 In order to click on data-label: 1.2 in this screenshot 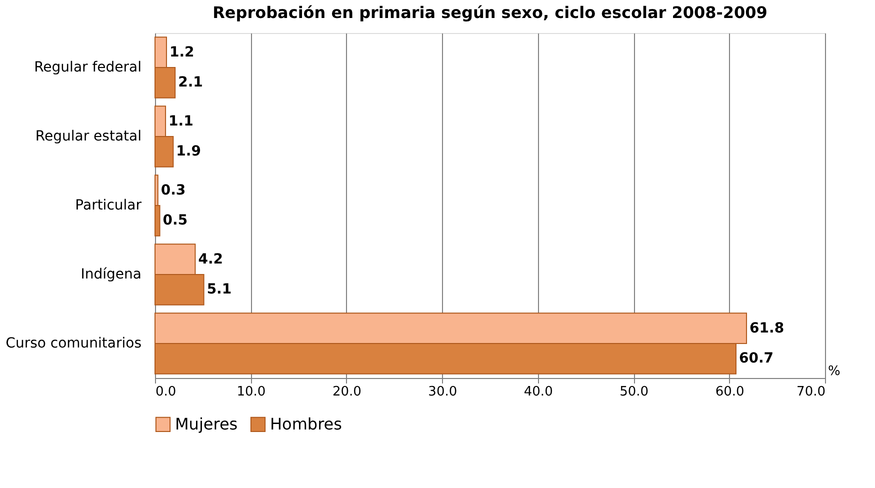, I will do `click(181, 52)`.